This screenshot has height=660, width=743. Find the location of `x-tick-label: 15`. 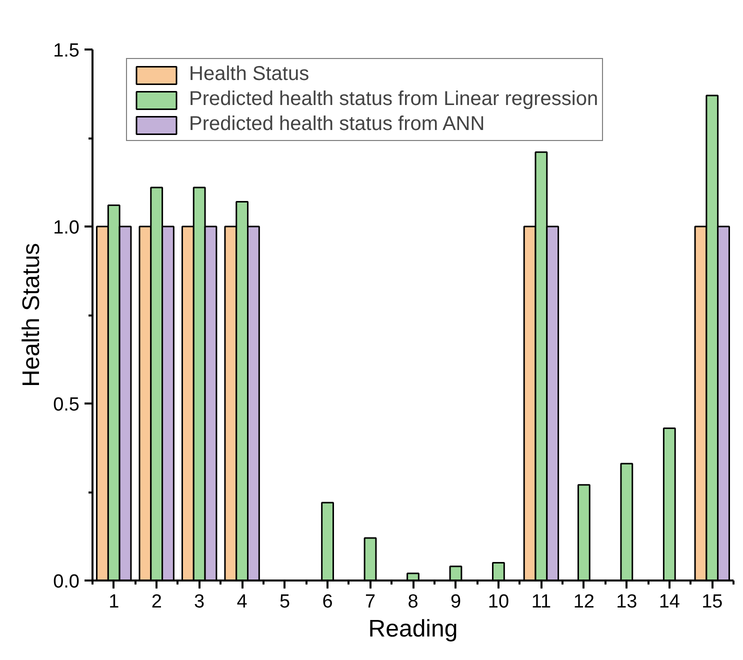

x-tick-label: 15 is located at coordinates (712, 602).